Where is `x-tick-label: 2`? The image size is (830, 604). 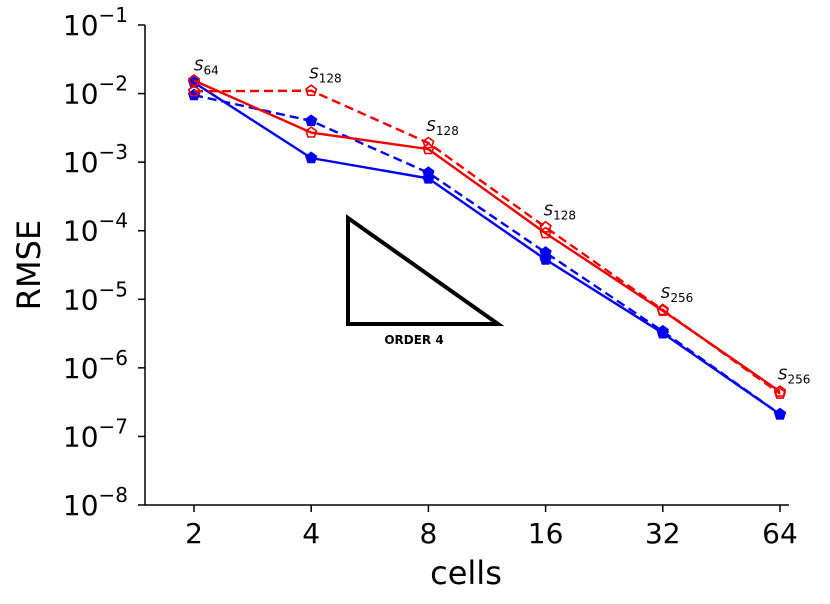 x-tick-label: 2 is located at coordinates (194, 533).